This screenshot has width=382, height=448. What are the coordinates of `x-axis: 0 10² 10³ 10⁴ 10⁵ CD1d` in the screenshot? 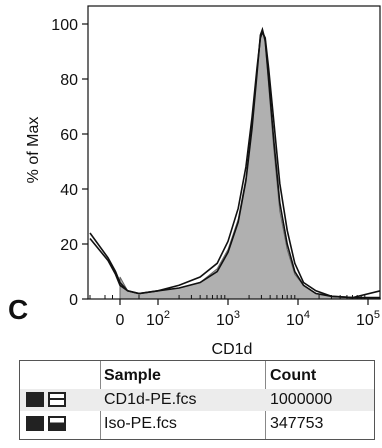 It's located at (248, 328).